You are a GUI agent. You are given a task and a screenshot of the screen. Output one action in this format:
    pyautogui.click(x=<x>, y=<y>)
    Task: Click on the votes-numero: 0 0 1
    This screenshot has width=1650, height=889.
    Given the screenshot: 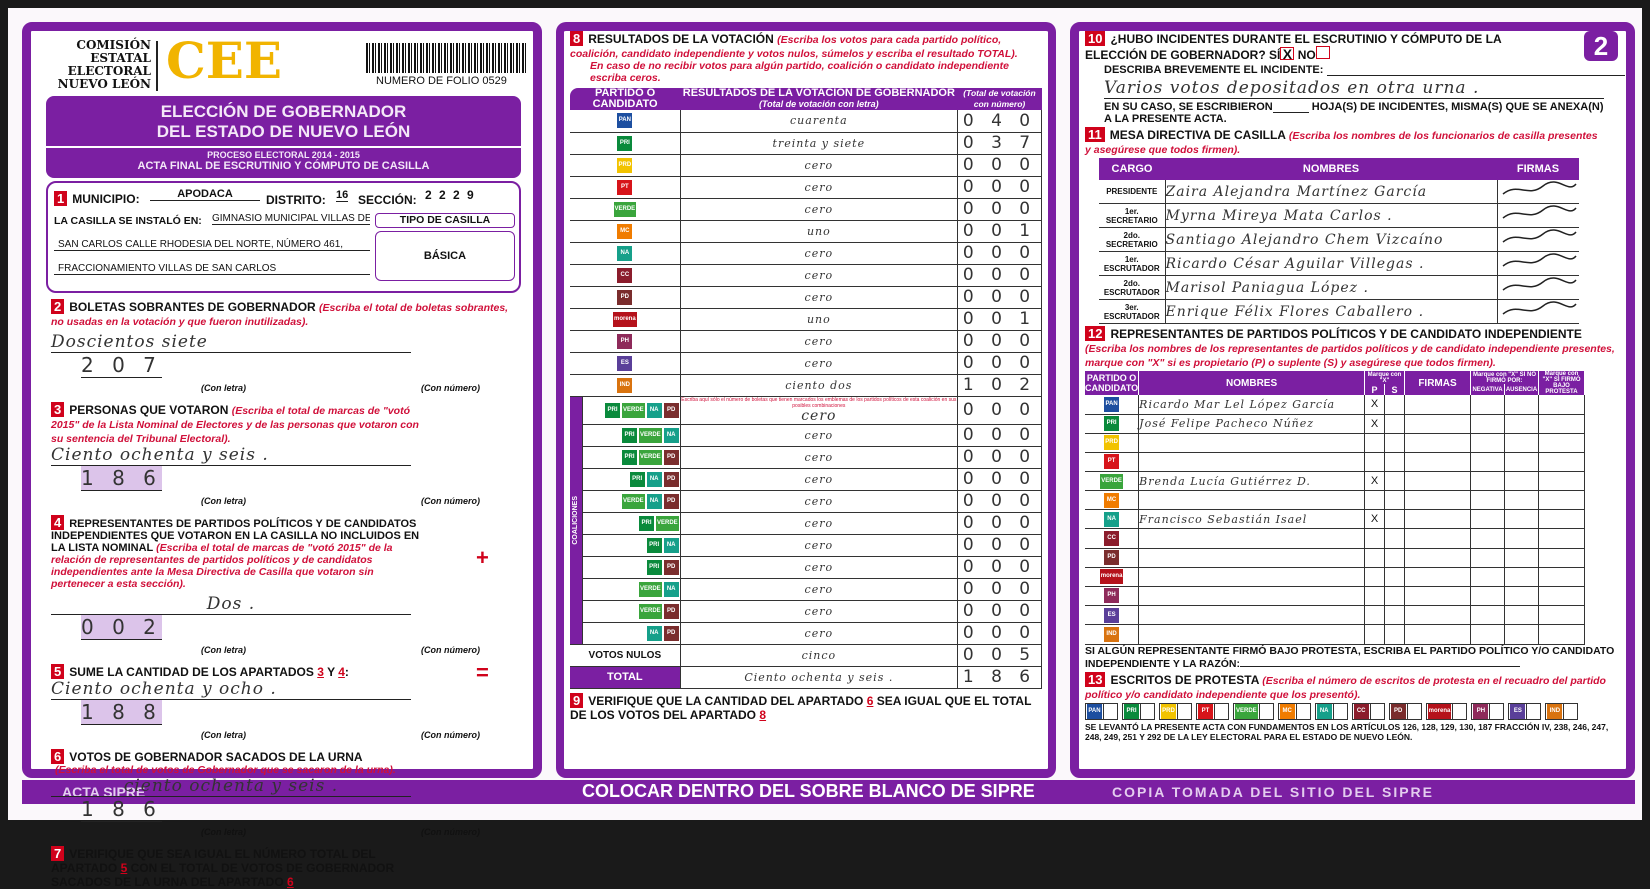 What is the action you would take?
    pyautogui.click(x=999, y=231)
    